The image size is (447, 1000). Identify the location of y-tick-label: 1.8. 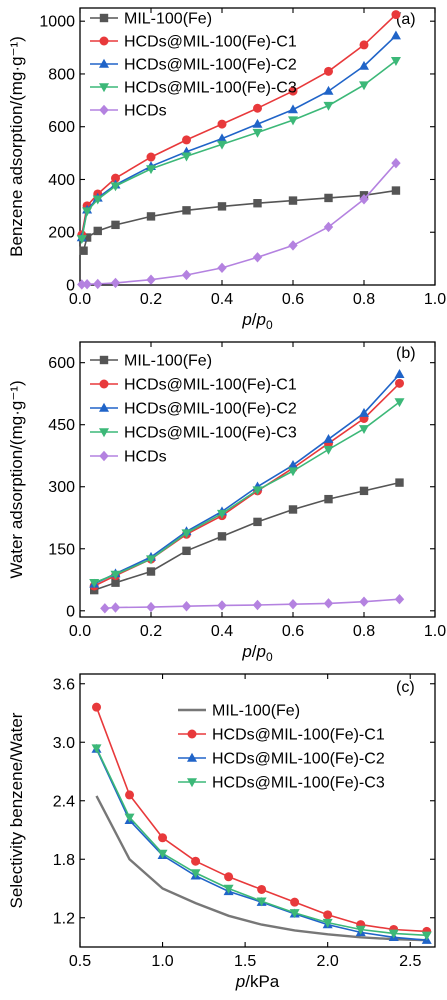
(64, 860).